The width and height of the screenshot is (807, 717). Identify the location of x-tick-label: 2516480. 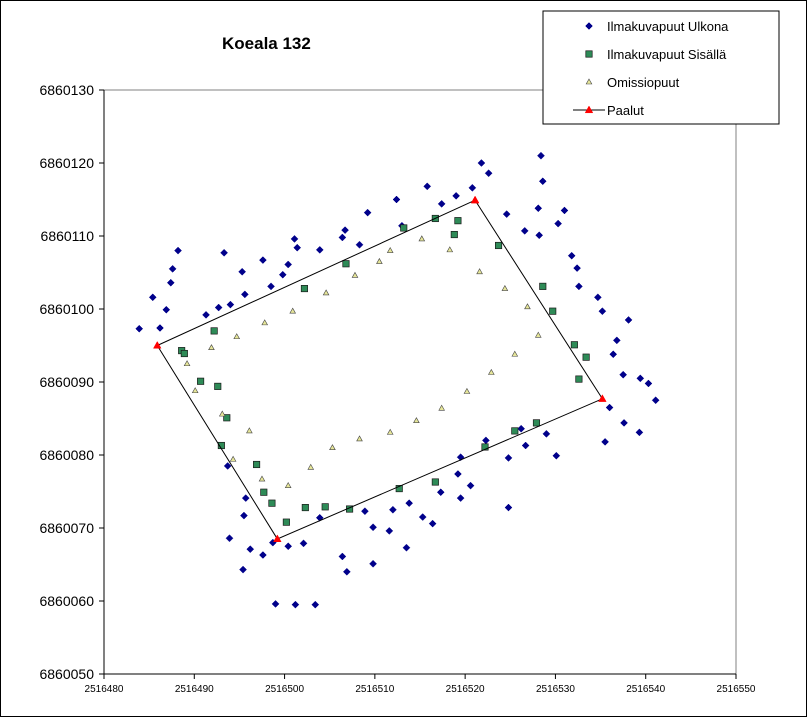
(104, 689).